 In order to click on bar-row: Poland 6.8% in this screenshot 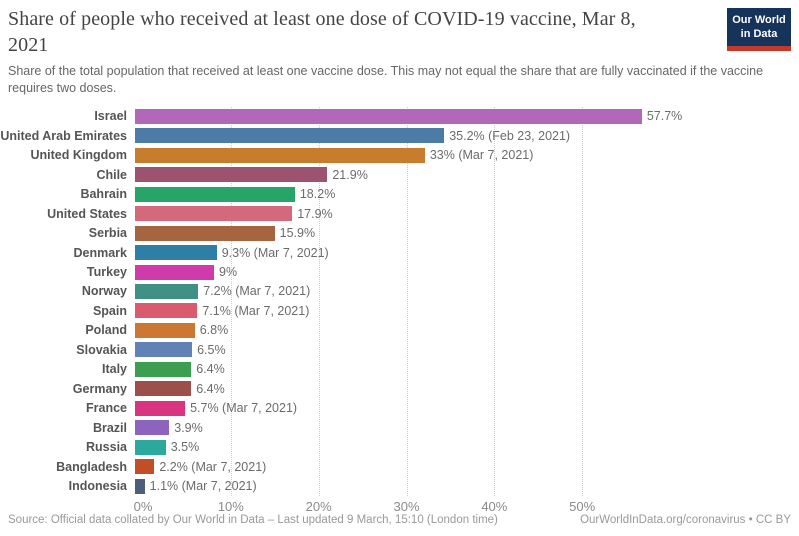, I will do `click(399, 330)`.